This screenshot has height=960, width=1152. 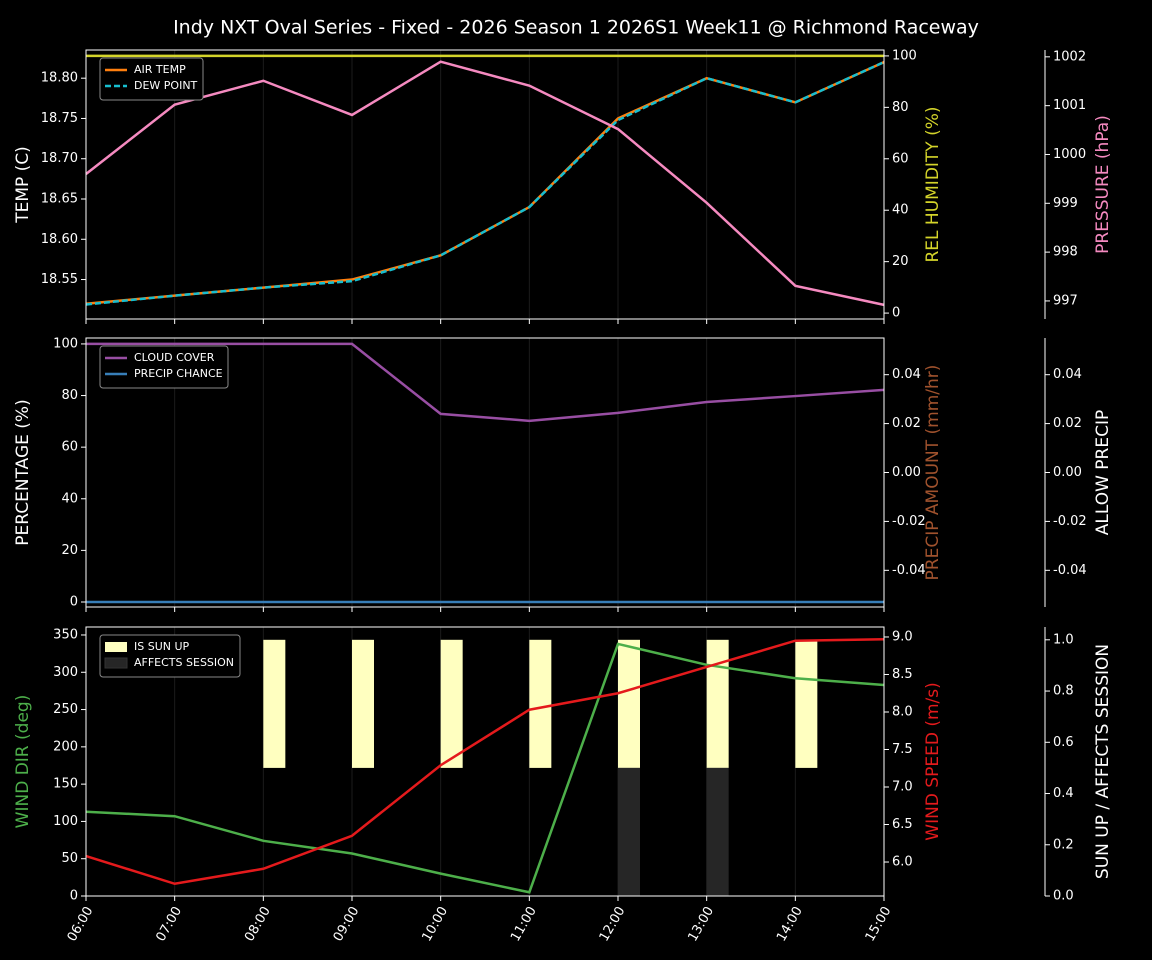 What do you see at coordinates (879, 924) in the screenshot?
I see `x-tick-label: 15:00` at bounding box center [879, 924].